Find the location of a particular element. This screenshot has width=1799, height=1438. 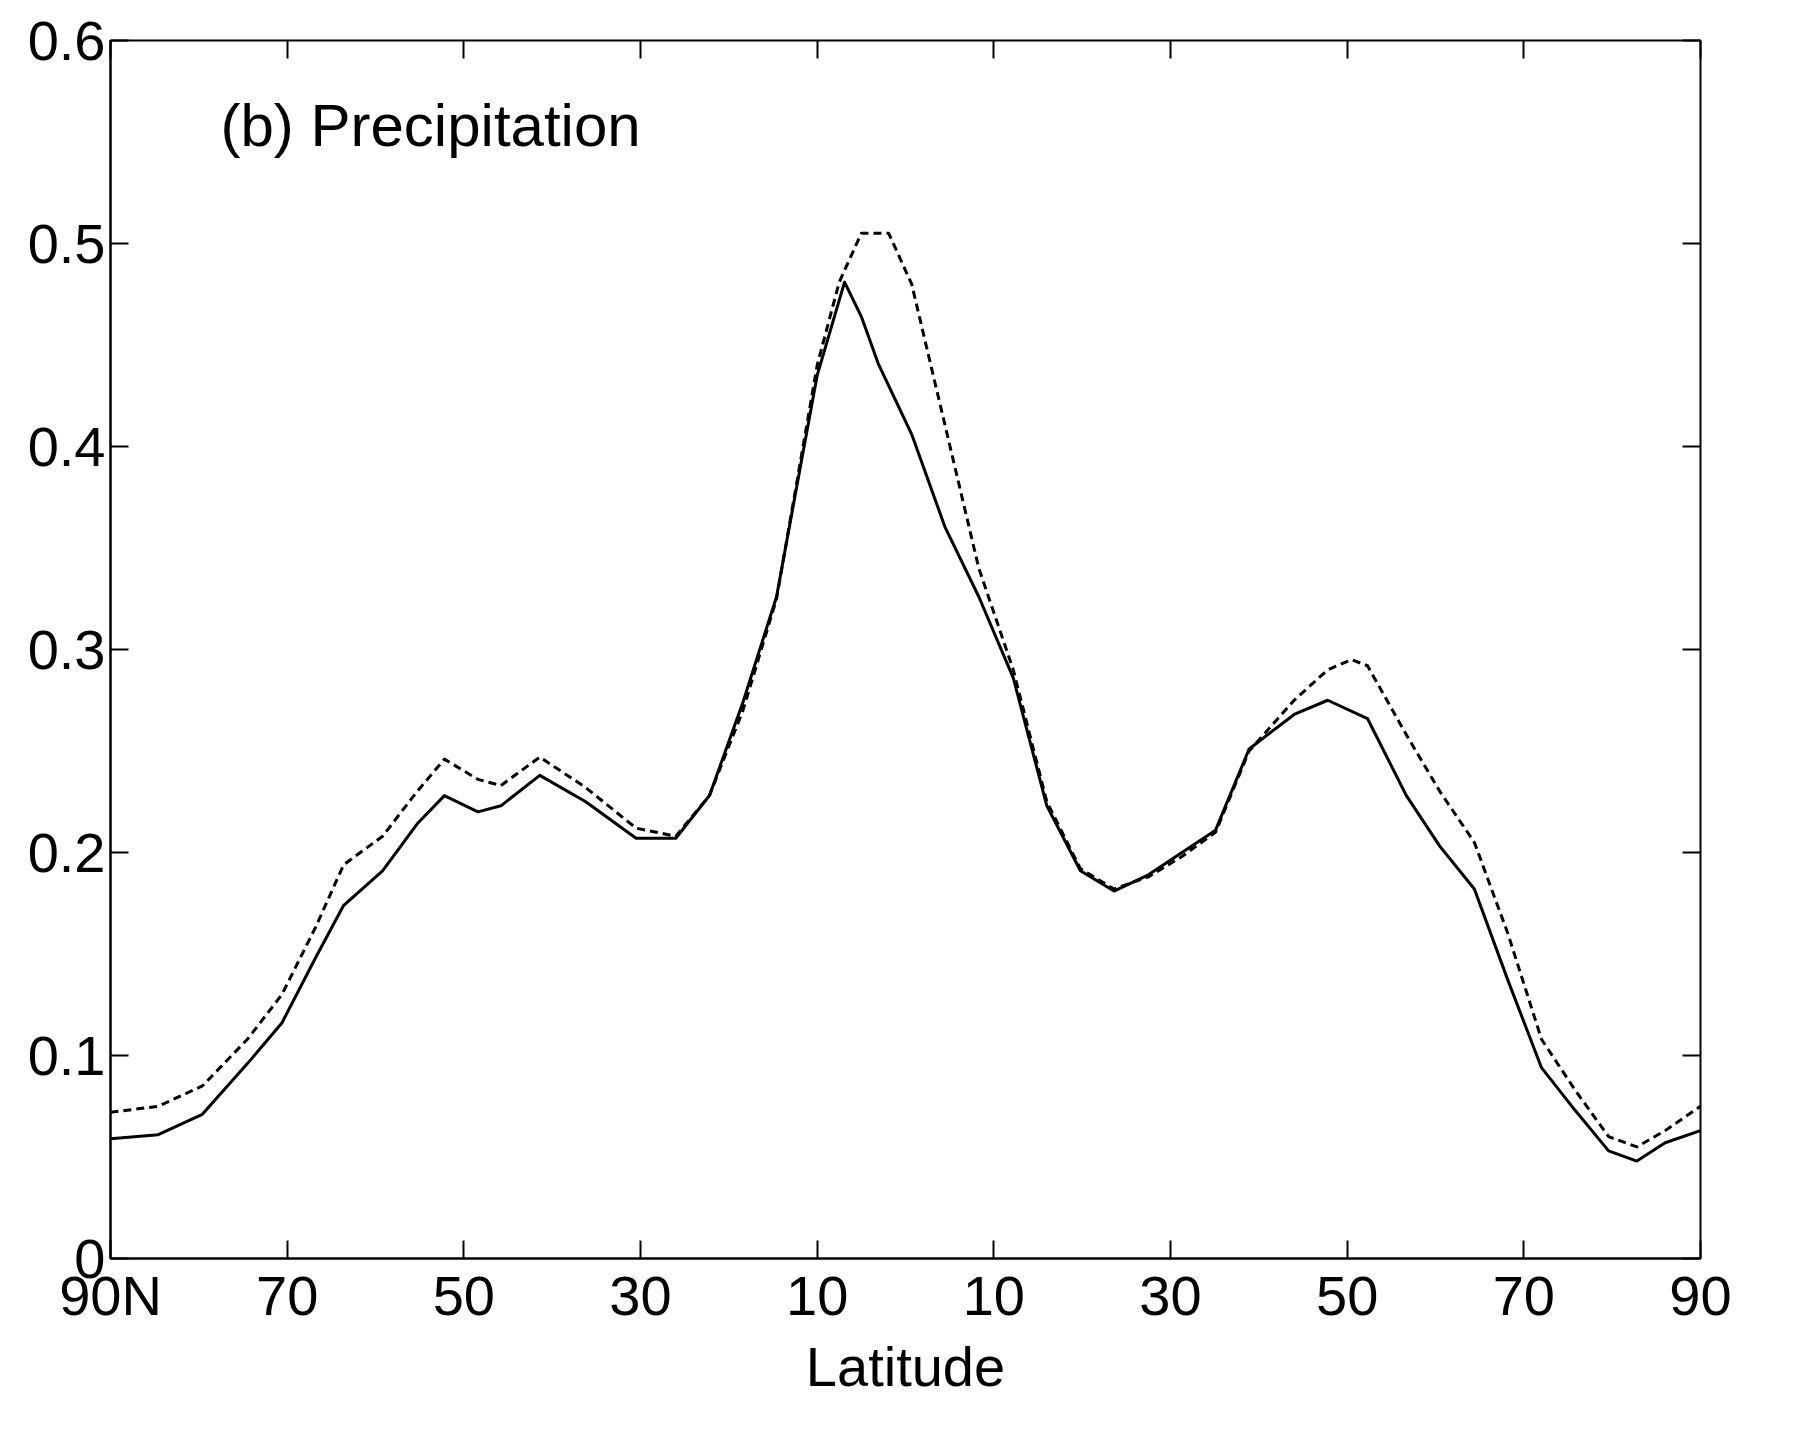

y-tick-label: 0.5 is located at coordinates (66, 243).